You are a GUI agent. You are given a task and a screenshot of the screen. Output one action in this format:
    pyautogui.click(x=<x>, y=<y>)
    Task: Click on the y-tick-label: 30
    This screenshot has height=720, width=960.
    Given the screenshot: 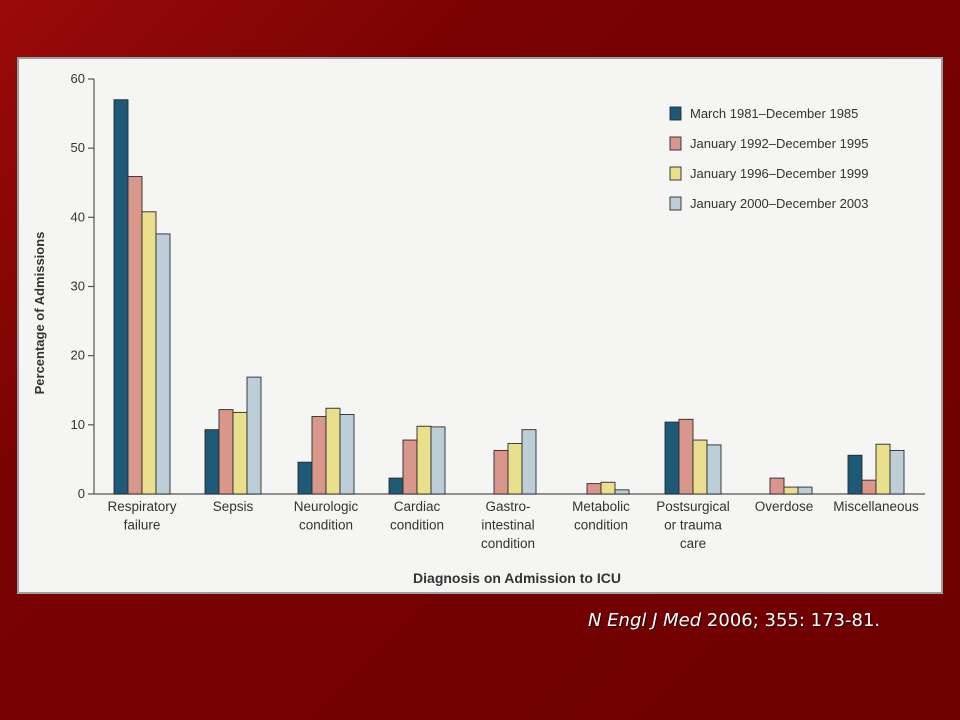 What is the action you would take?
    pyautogui.click(x=78, y=286)
    